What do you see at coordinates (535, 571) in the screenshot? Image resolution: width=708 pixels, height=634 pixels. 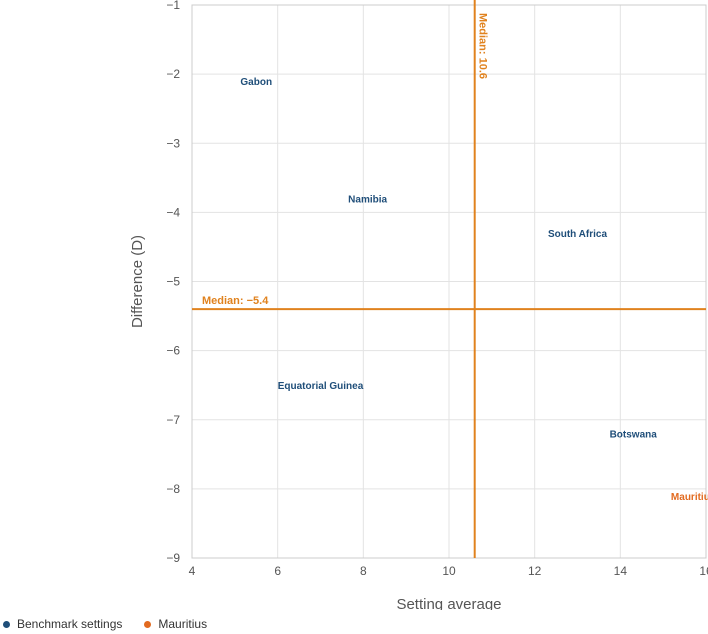 I see `x-tick-label: 12` at bounding box center [535, 571].